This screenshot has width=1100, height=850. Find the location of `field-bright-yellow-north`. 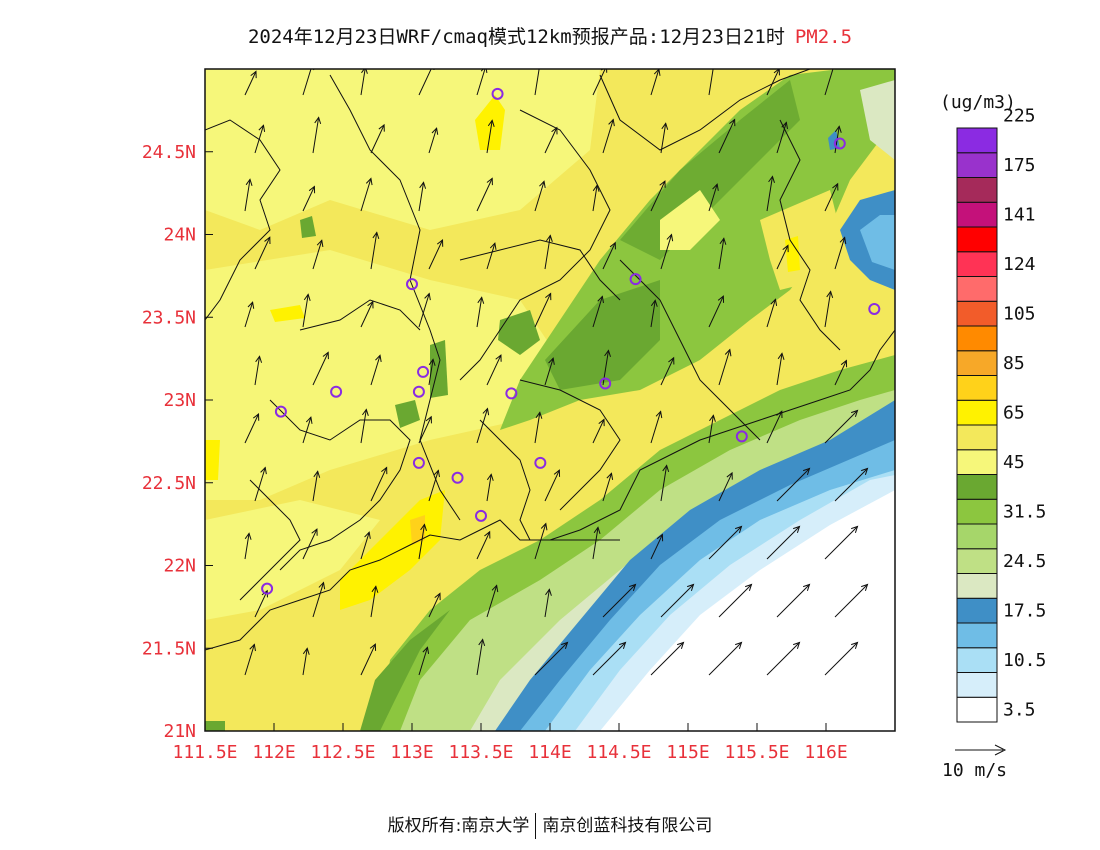

field-bright-yellow-north is located at coordinates (490, 122).